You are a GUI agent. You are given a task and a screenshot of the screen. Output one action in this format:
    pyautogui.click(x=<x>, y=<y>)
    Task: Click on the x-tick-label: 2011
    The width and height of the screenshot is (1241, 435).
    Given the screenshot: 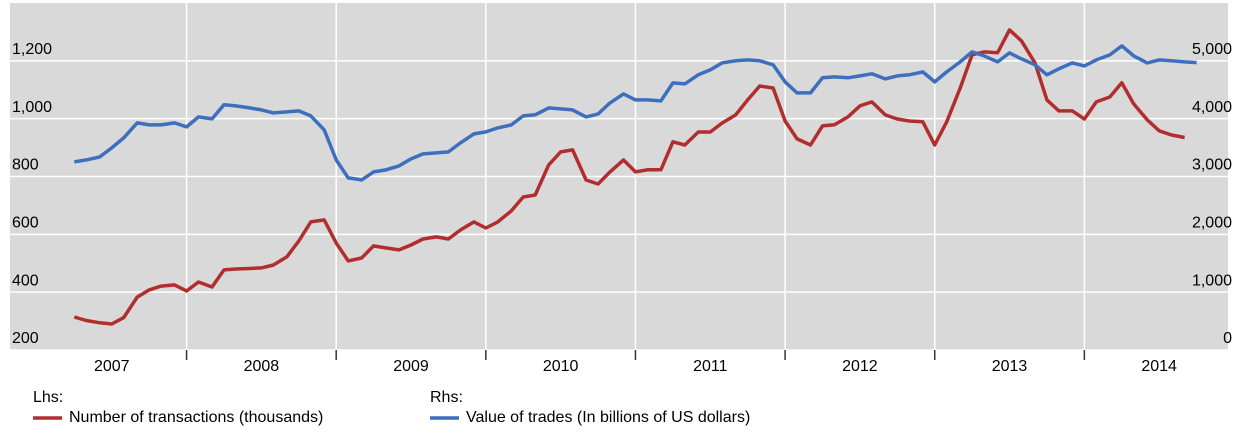 What is the action you would take?
    pyautogui.click(x=710, y=366)
    